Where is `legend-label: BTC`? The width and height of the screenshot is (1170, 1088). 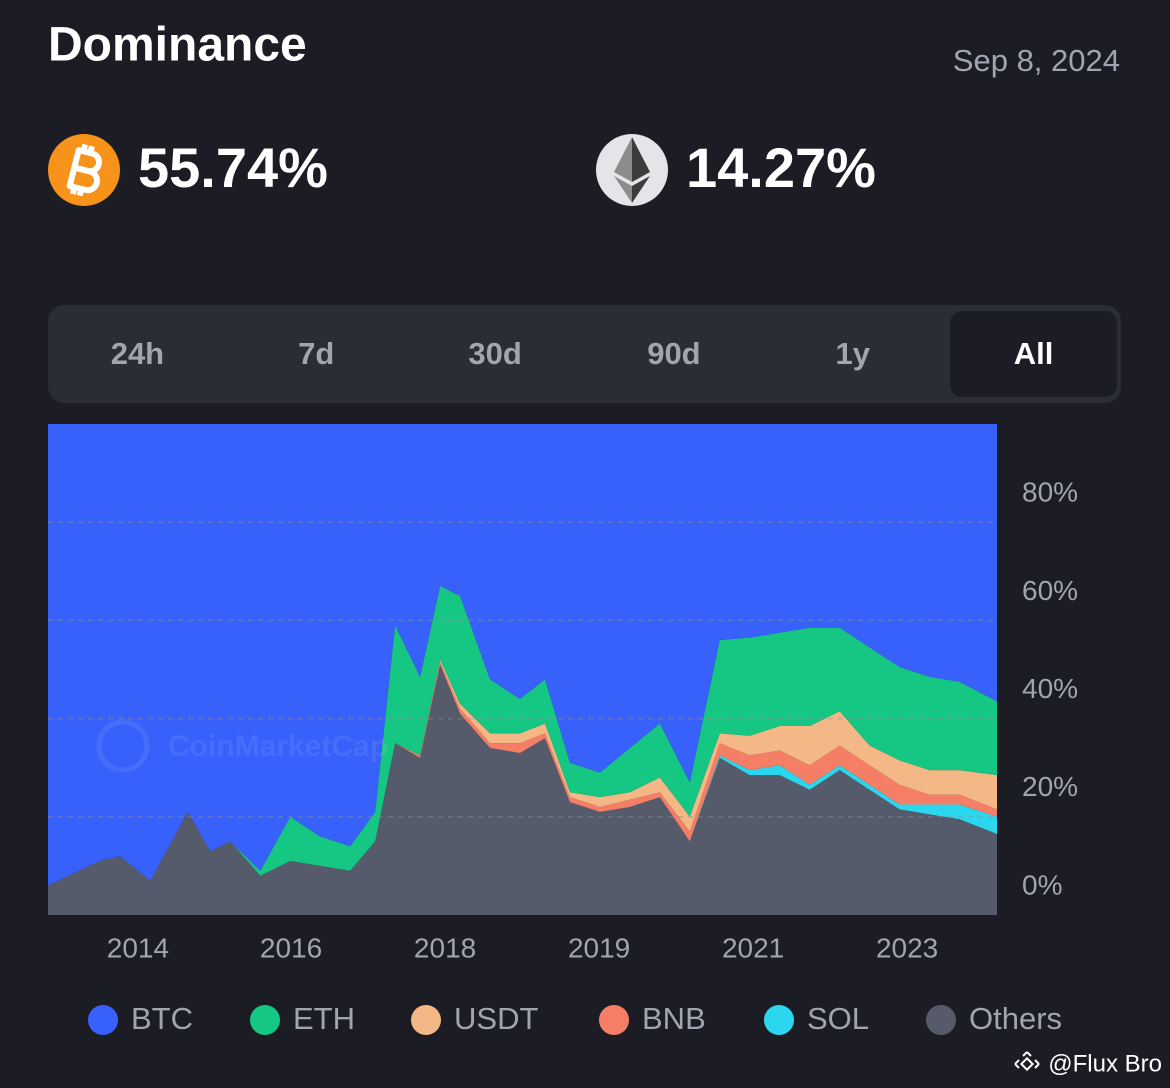
legend-label: BTC is located at coordinates (162, 1018).